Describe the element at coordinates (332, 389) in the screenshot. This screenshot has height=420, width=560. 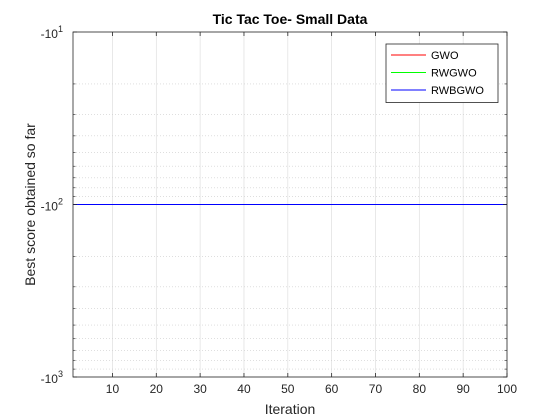
I see `x-tick-label: 60` at that location.